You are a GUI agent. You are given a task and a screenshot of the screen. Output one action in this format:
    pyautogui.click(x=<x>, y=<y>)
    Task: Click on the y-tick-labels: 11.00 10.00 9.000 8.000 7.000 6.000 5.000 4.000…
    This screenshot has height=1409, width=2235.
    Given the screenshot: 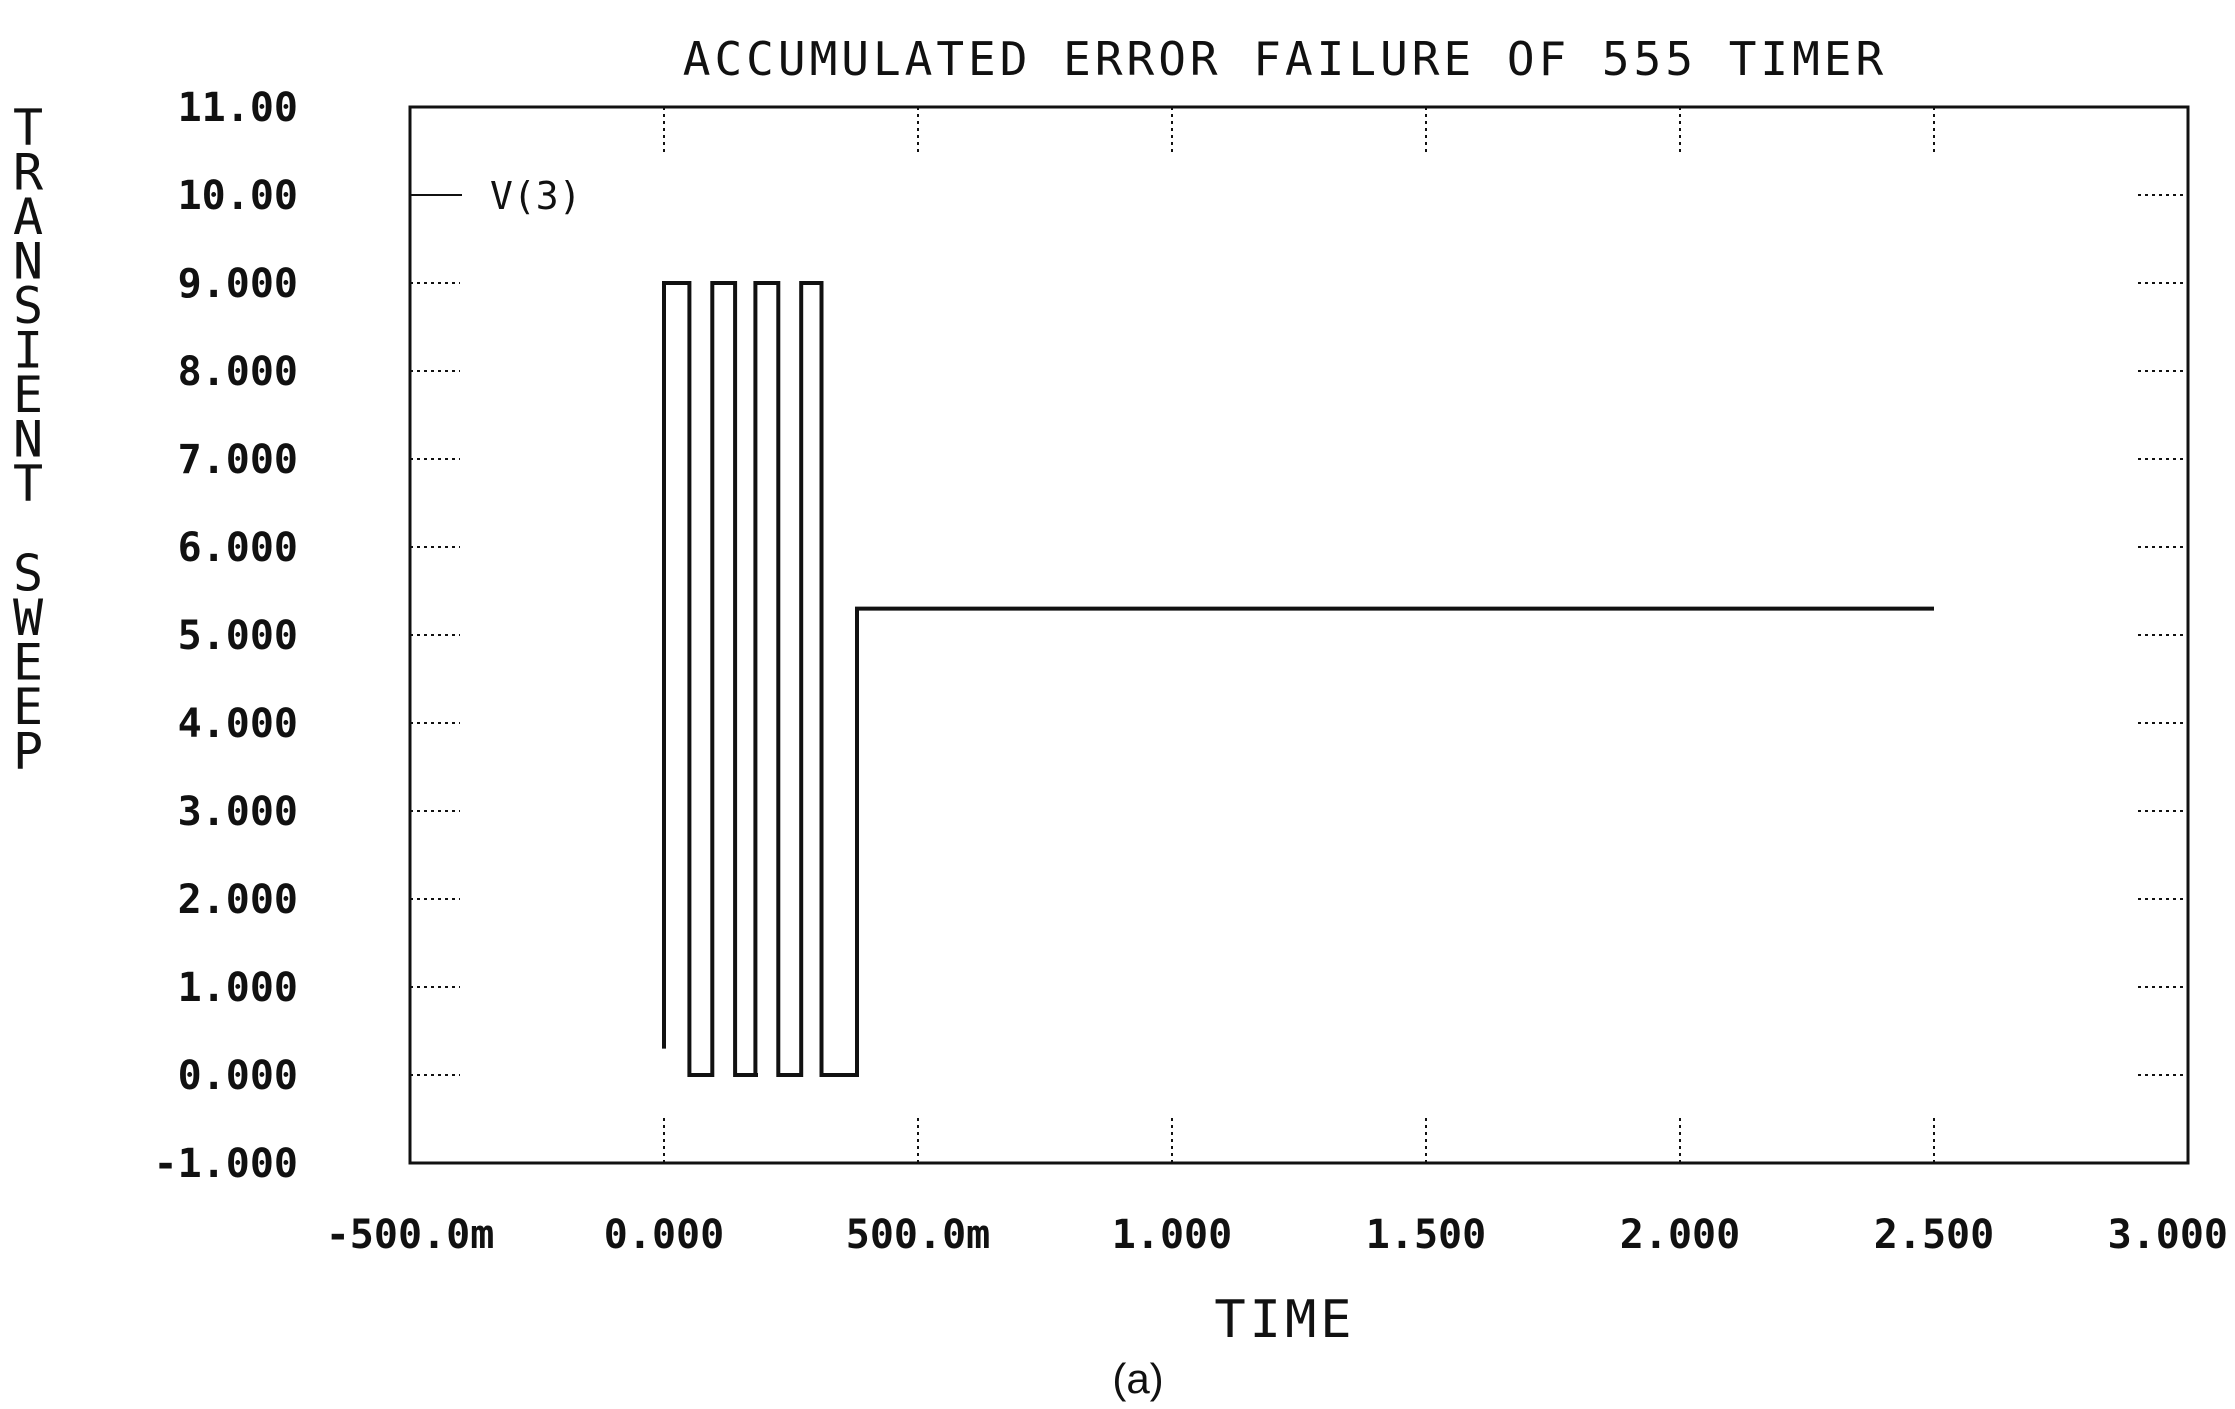 What is the action you would take?
    pyautogui.click(x=226, y=636)
    